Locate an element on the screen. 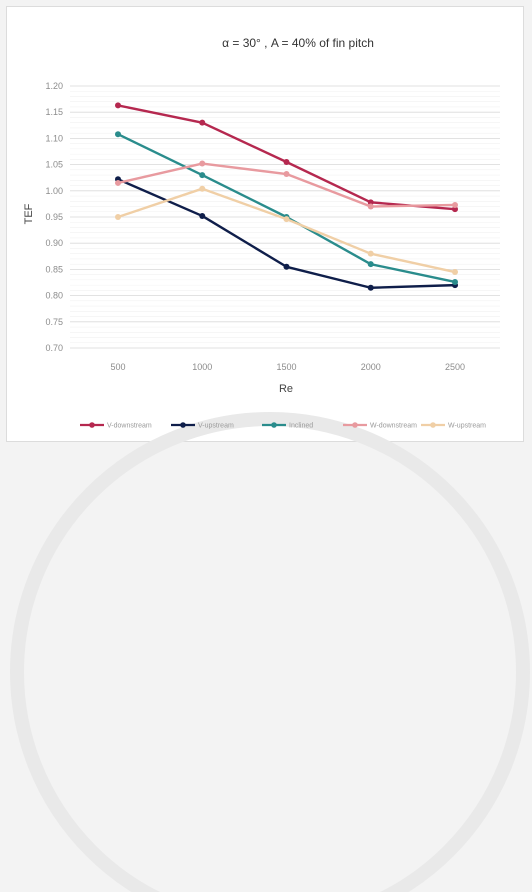 This screenshot has height=892, width=532. y-tick-label: 0.70 is located at coordinates (54, 348).